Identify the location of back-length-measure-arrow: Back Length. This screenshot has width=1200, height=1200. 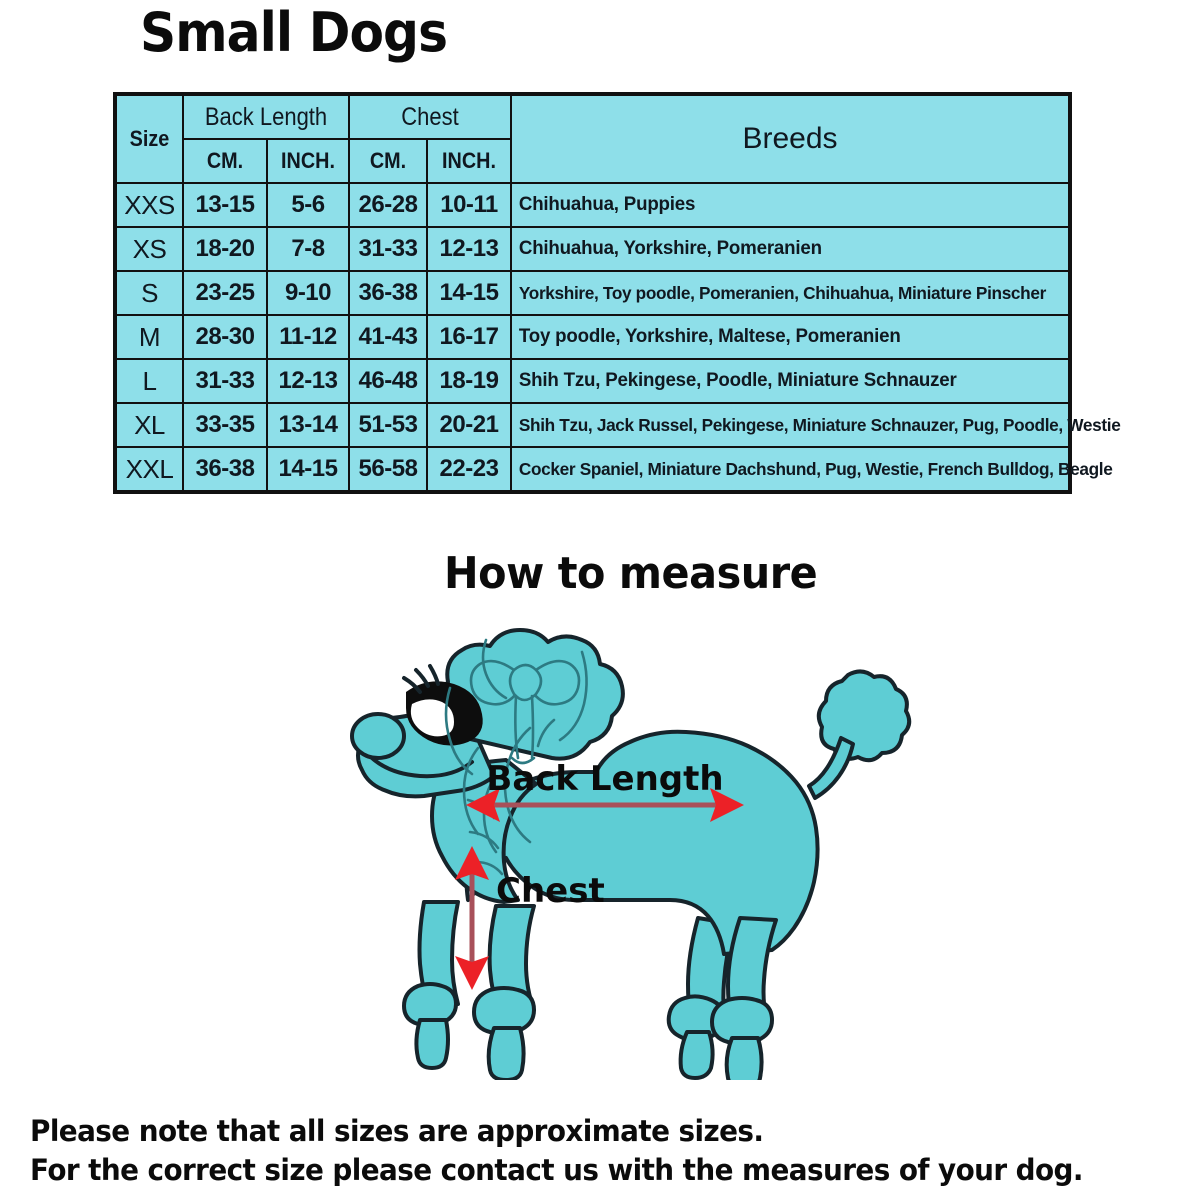
(605, 790).